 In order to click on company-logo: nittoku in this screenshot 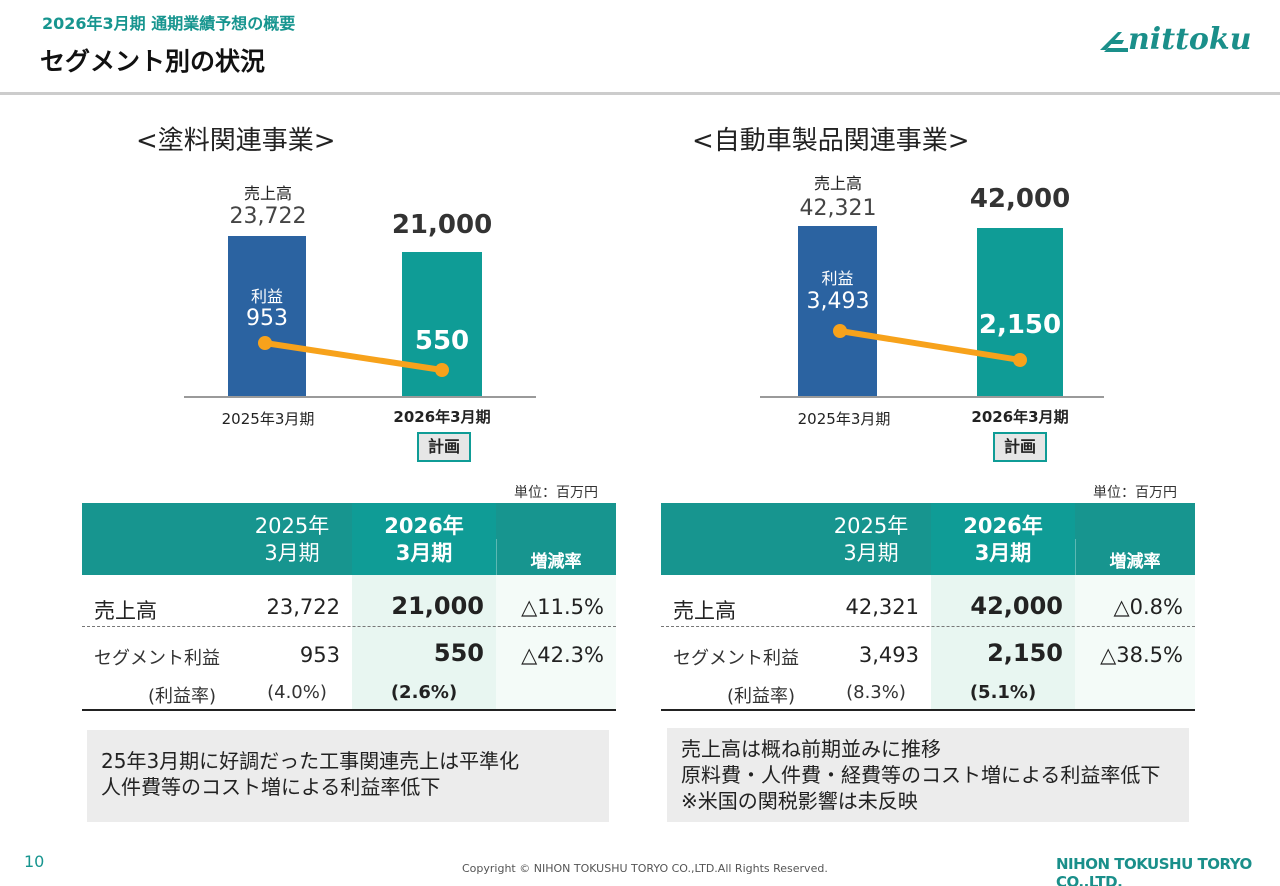, I will do `click(1178, 42)`.